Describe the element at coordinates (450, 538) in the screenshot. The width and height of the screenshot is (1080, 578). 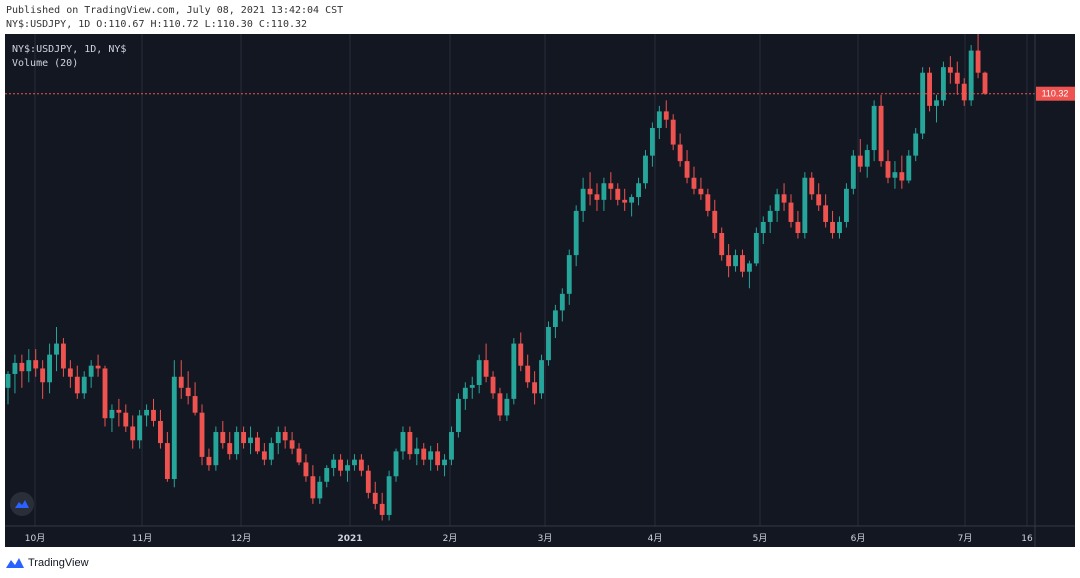
I see `x-tick-label: 2月` at that location.